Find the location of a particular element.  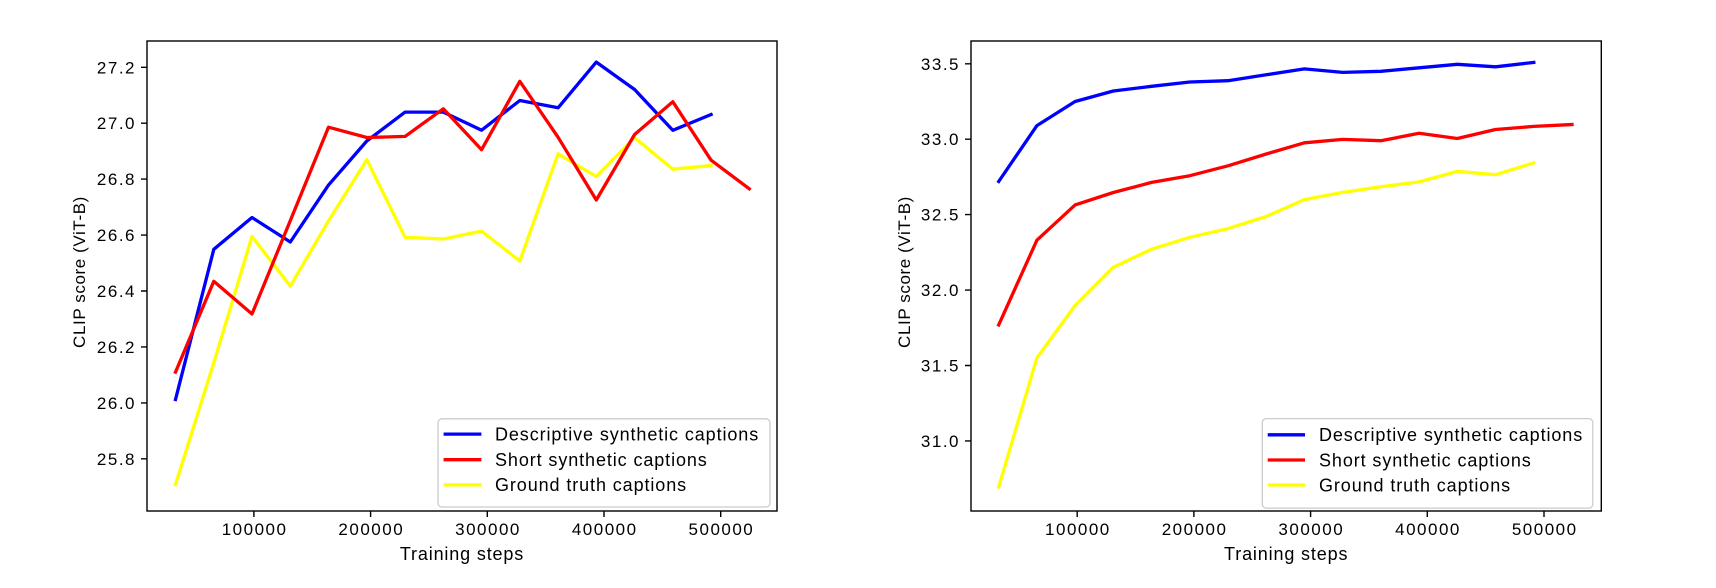

svg-text: 33.0 is located at coordinates (940, 139).